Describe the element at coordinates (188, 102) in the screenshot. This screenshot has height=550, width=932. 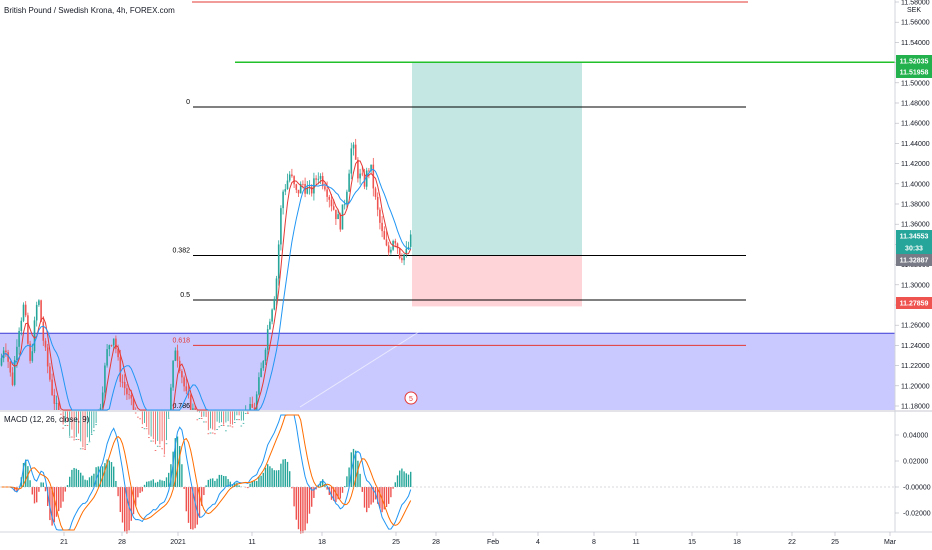
I see `fib-label-0: 0` at that location.